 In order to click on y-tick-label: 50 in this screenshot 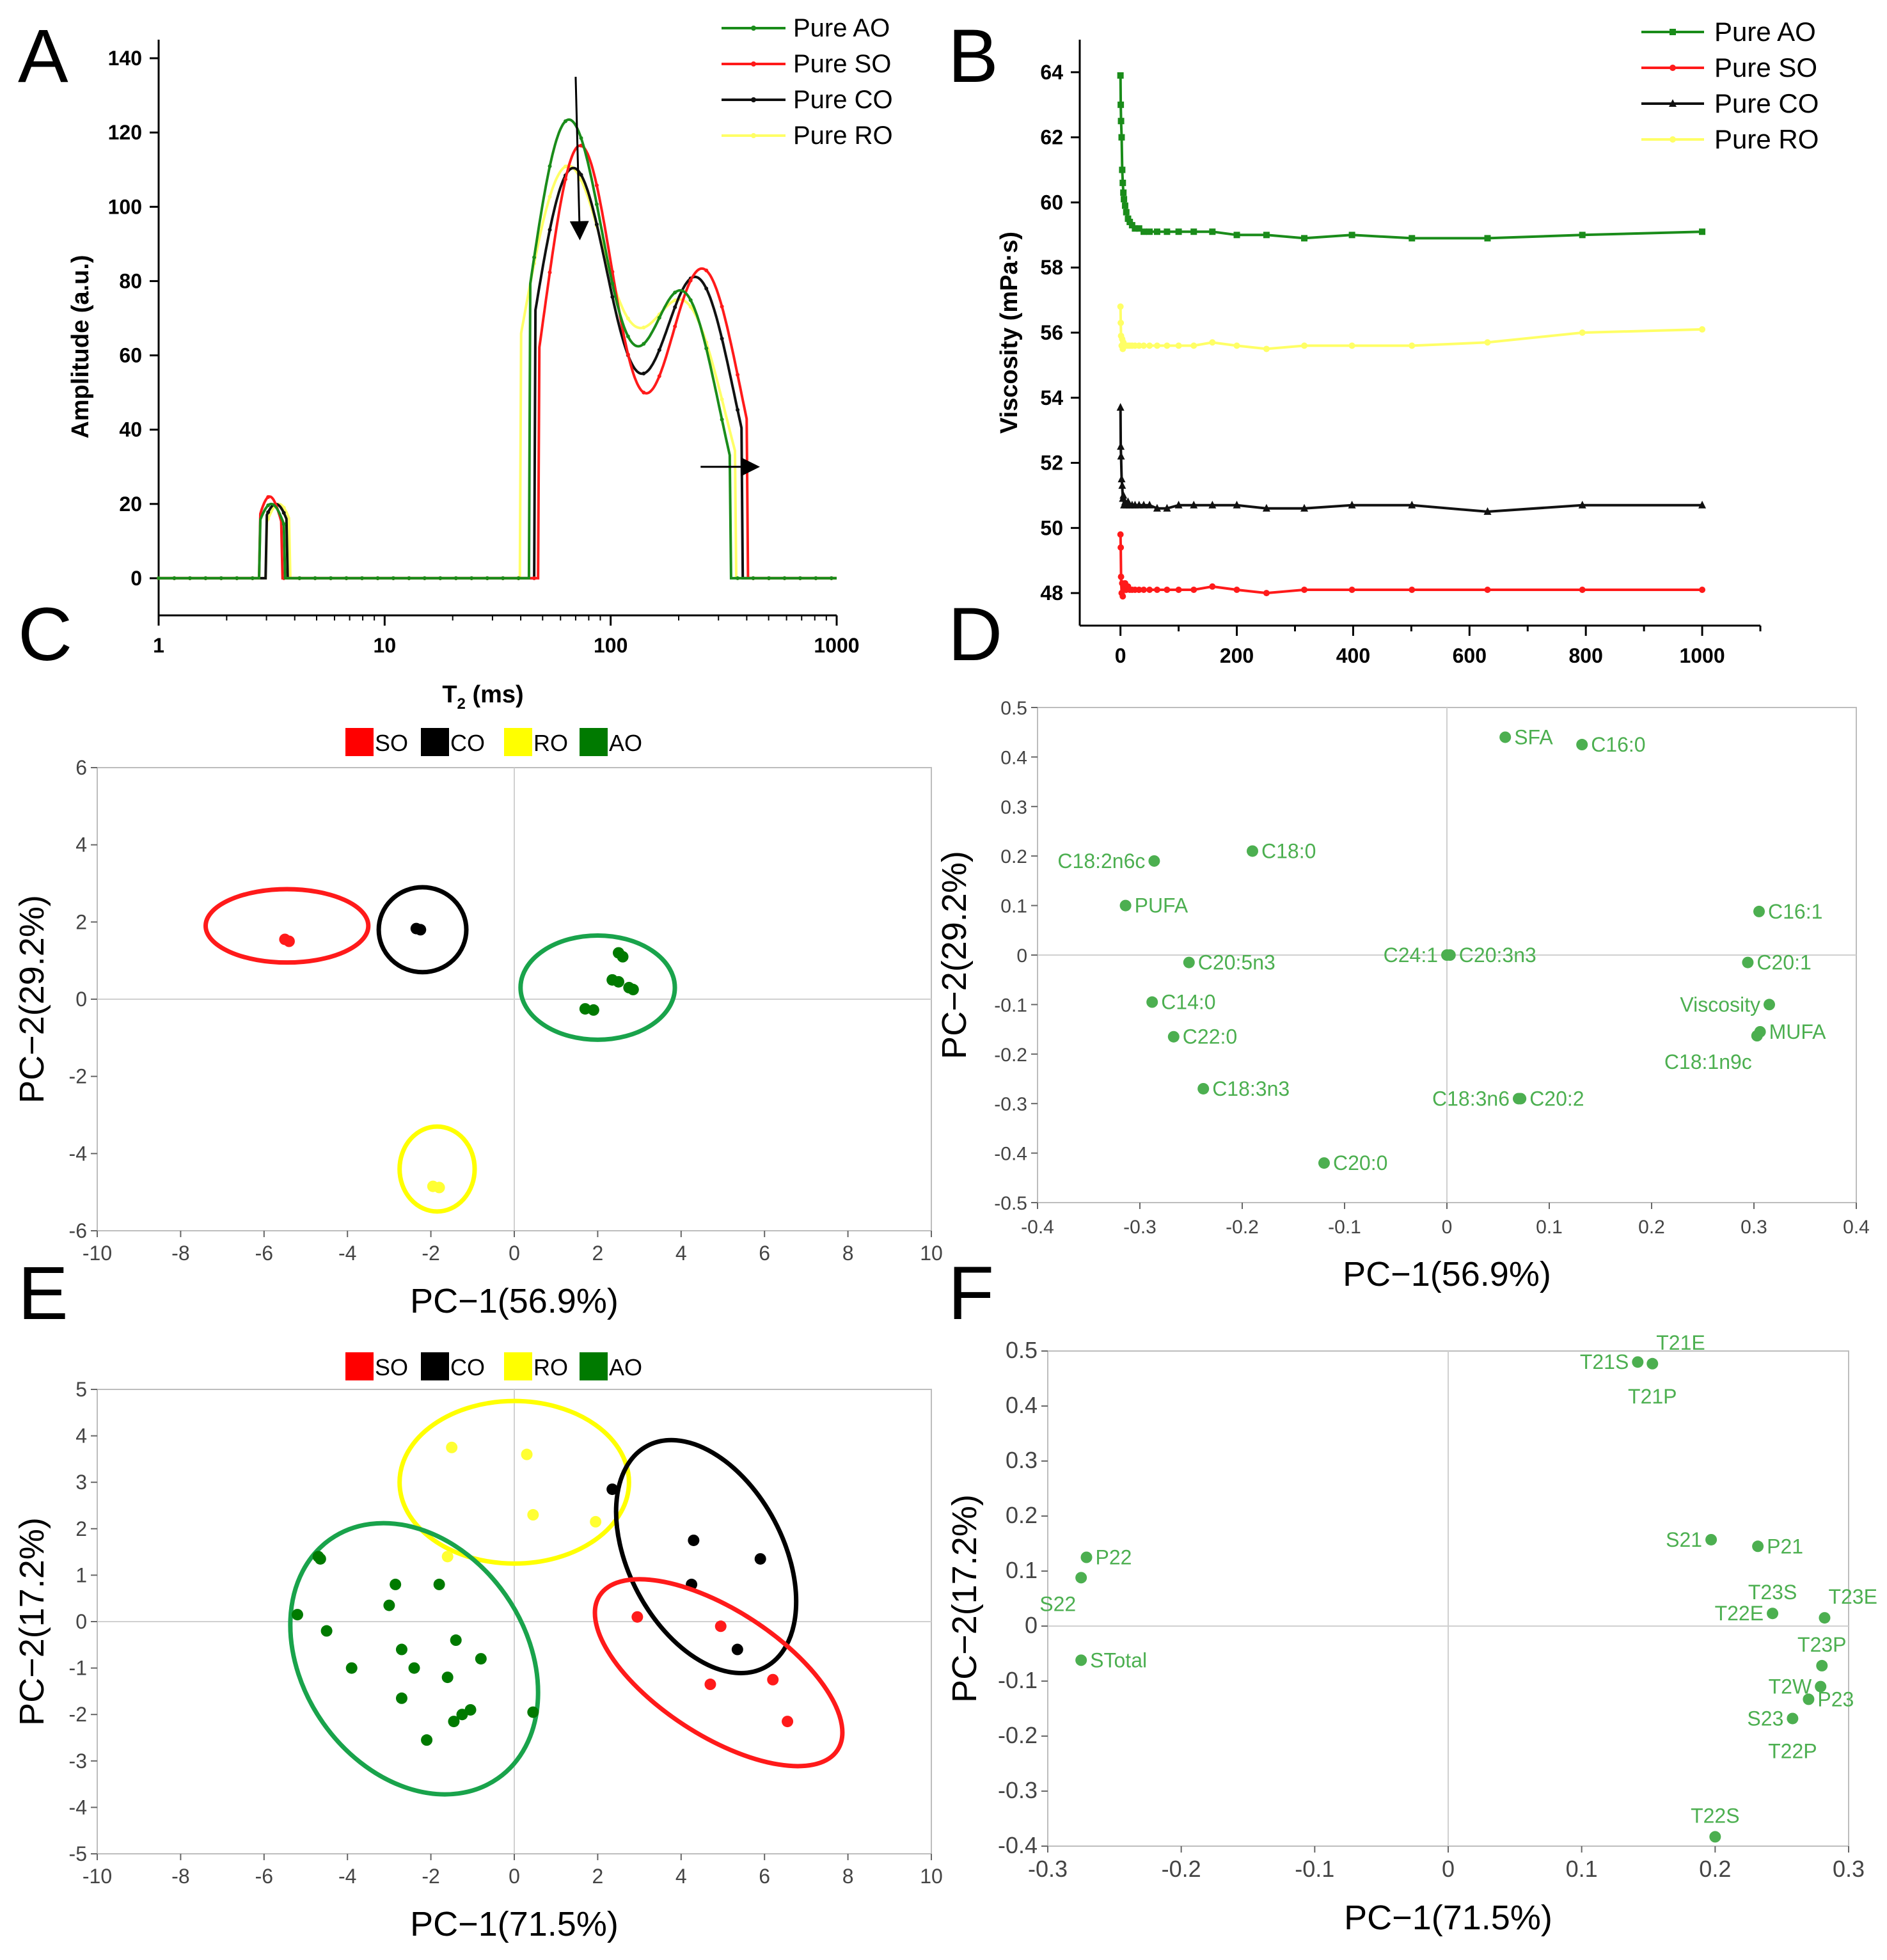, I will do `click(1051, 527)`.